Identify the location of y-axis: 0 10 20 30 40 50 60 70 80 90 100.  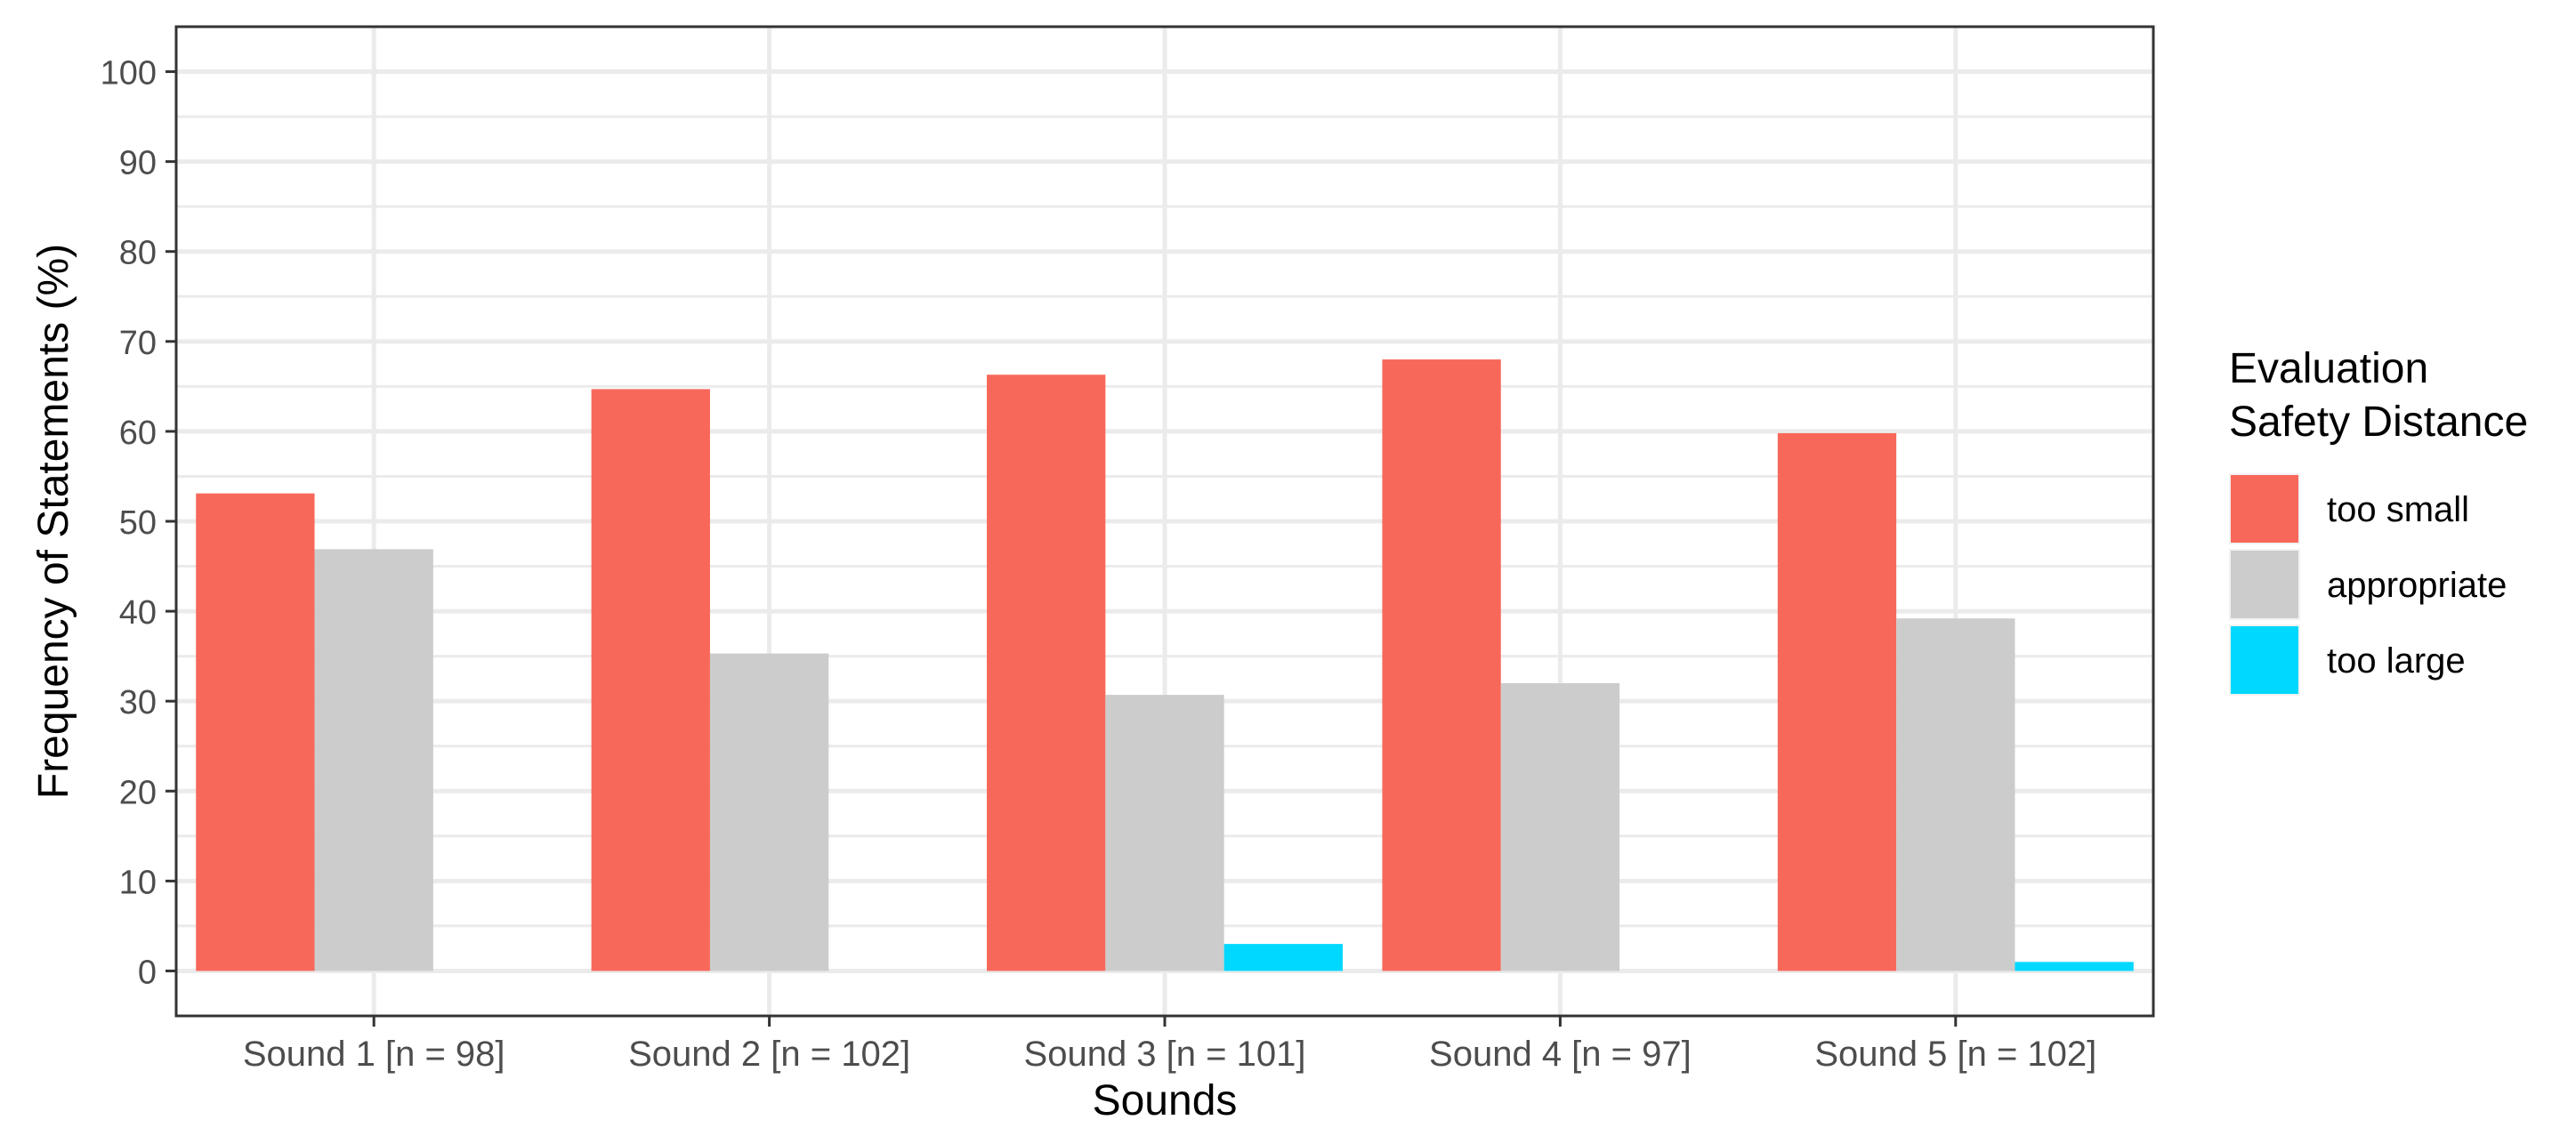
(138, 523).